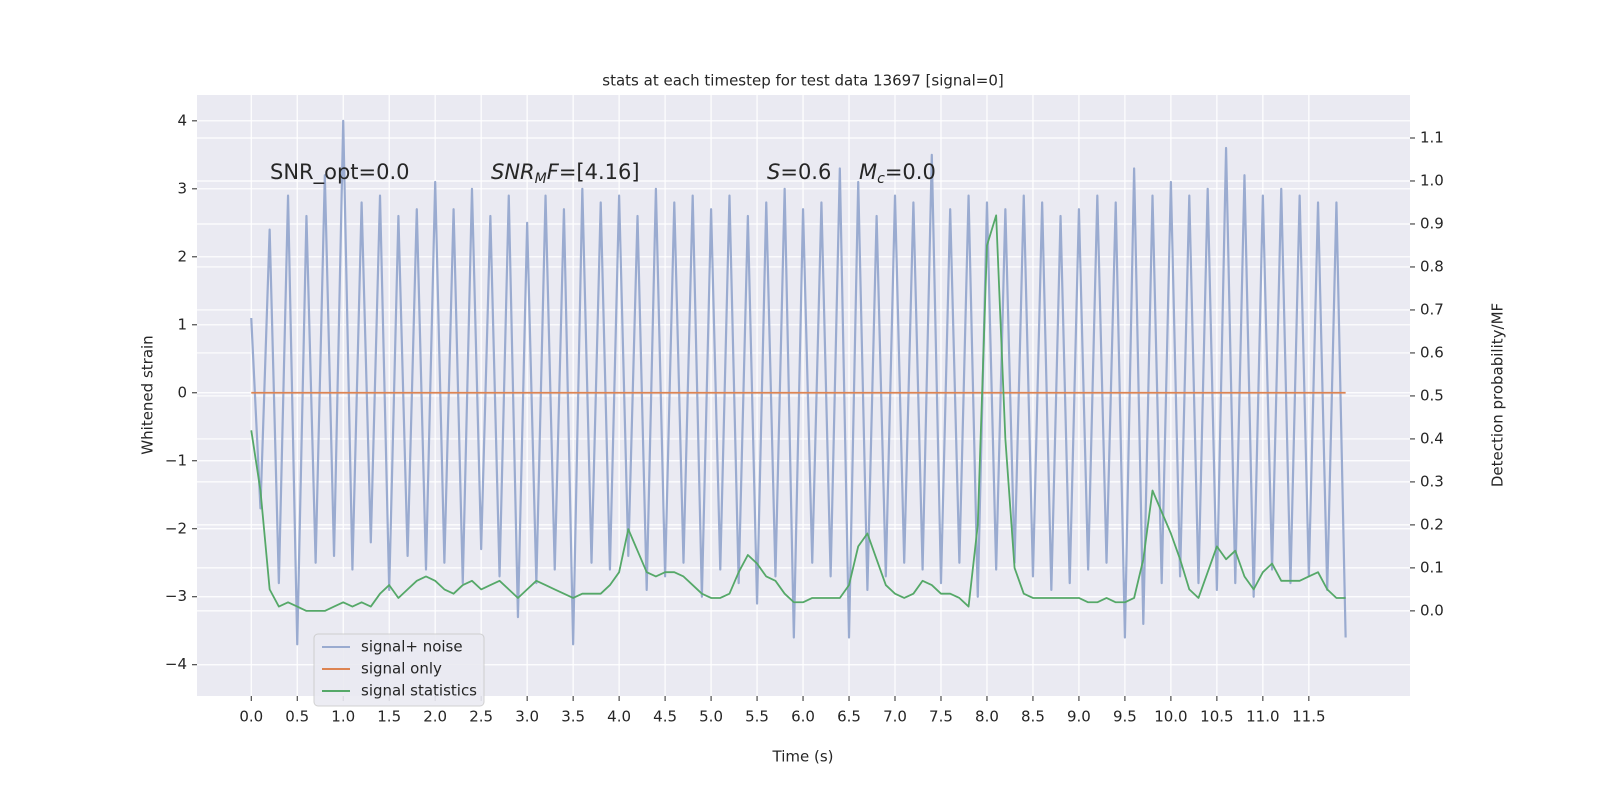 Image resolution: width=1600 pixels, height=804 pixels. What do you see at coordinates (182, 392) in the screenshot?
I see `y-tick-label: 0` at bounding box center [182, 392].